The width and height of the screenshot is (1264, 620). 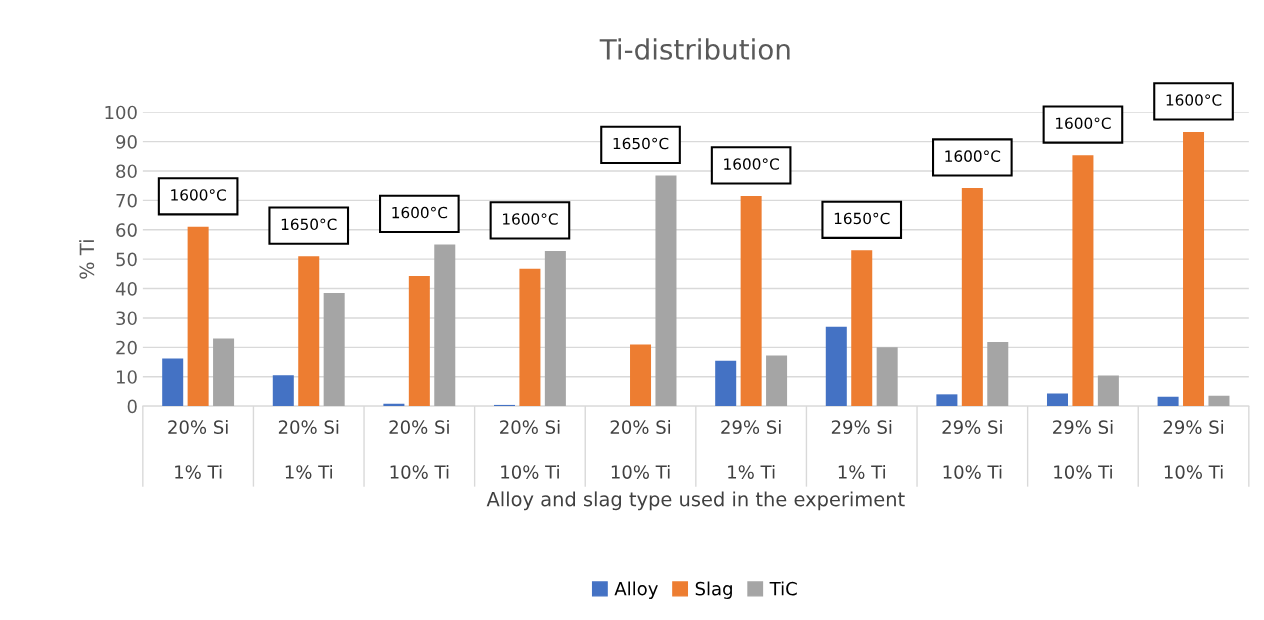 What do you see at coordinates (126, 142) in the screenshot?
I see `y-tick-label: 90` at bounding box center [126, 142].